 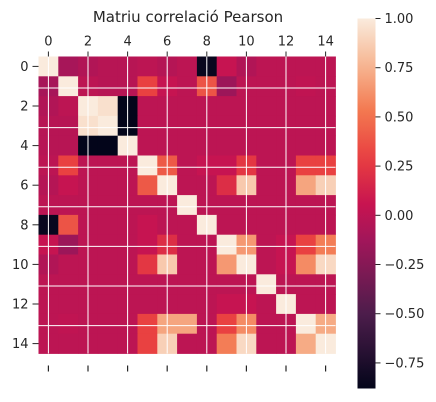 I want to click on y-tick-label: 6, so click(x=24, y=186).